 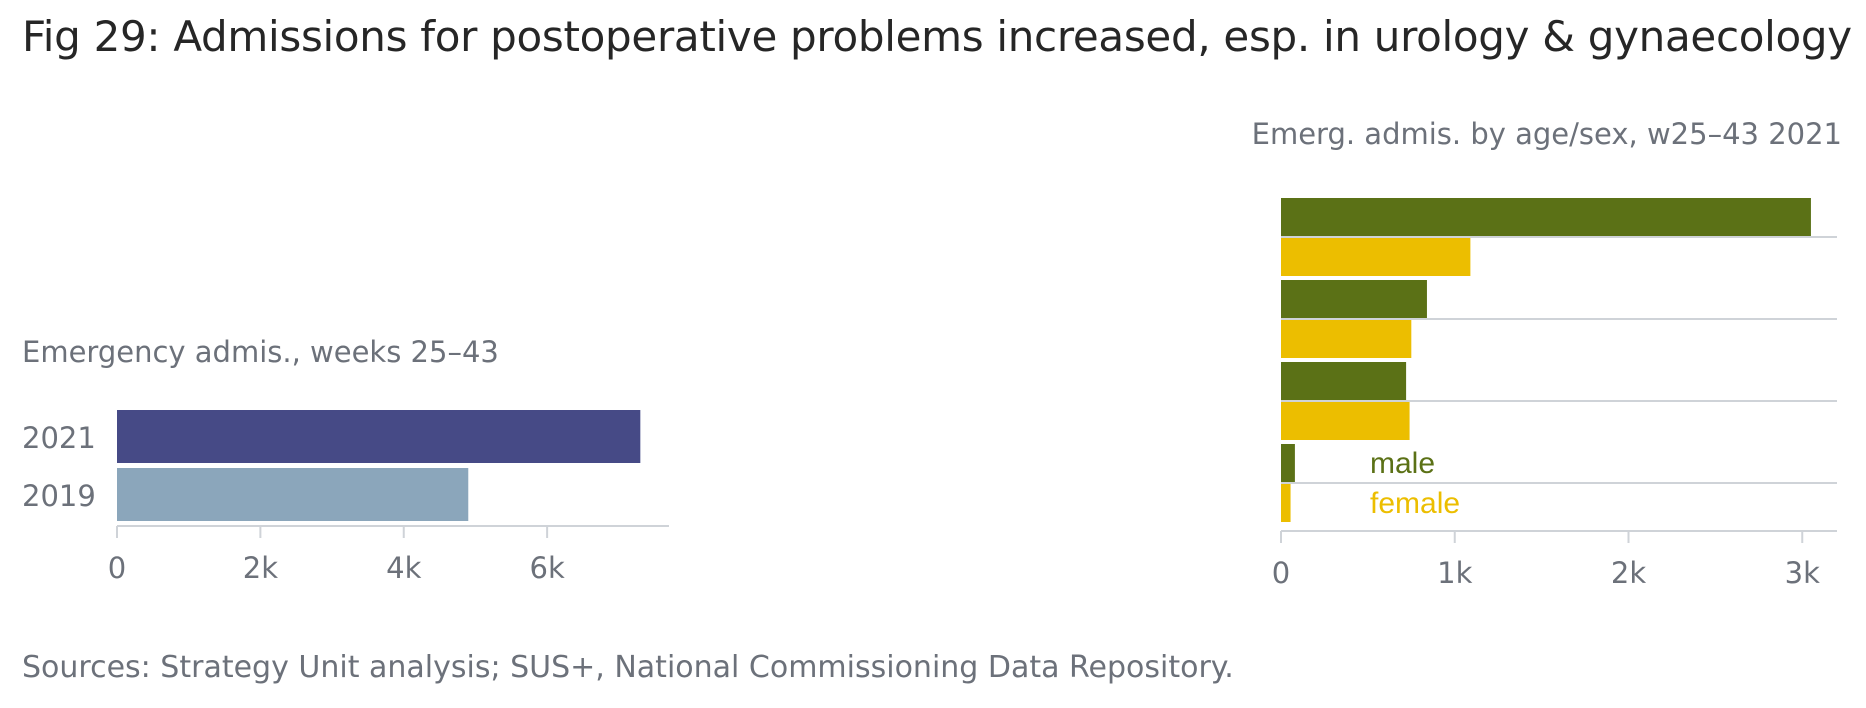 I want to click on bar-2019, so click(x=293, y=494).